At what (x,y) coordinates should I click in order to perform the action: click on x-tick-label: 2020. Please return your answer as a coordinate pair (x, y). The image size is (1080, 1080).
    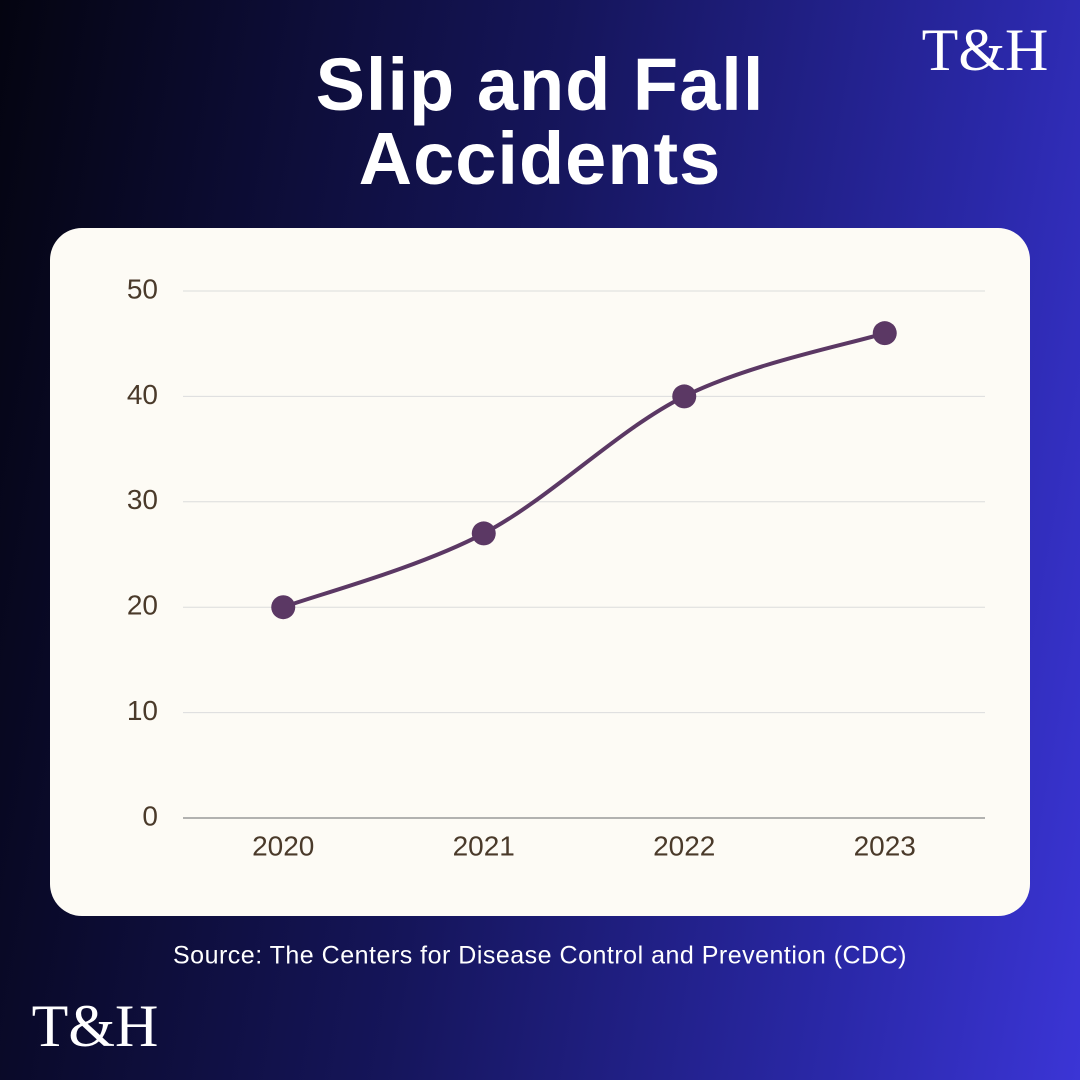
    Looking at the image, I should click on (283, 845).